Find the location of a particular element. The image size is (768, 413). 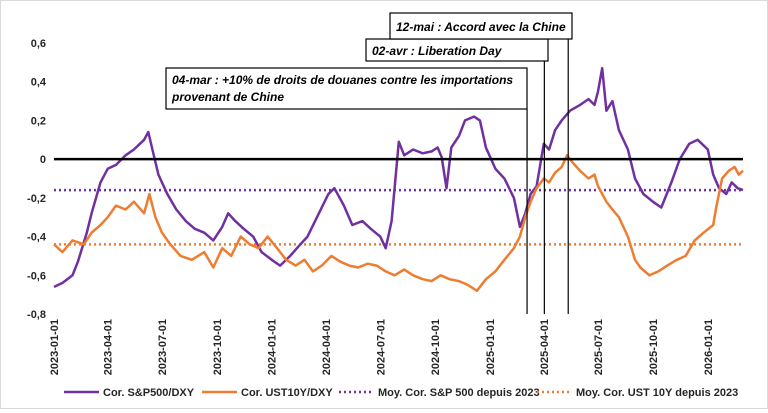

y-tick-label: -0,8 is located at coordinates (36, 315).